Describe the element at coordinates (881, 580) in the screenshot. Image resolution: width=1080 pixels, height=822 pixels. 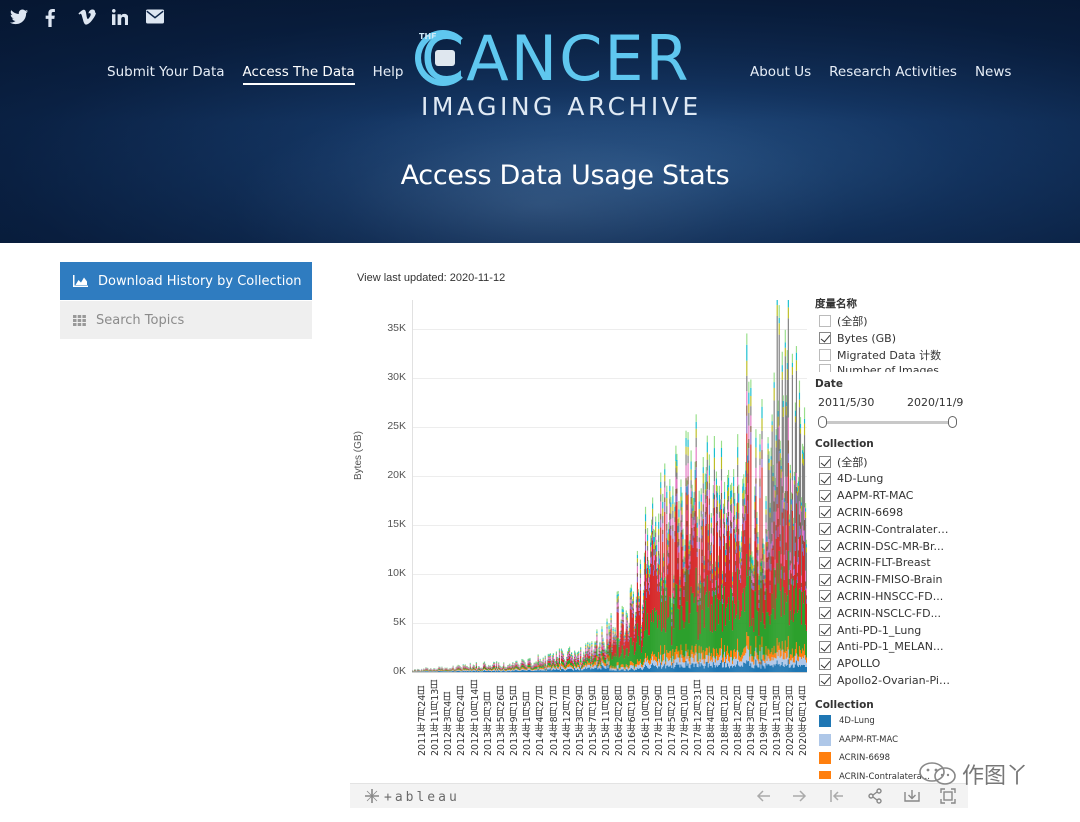
I see `collection-option: ACRIN-FMISO-Brain` at that location.